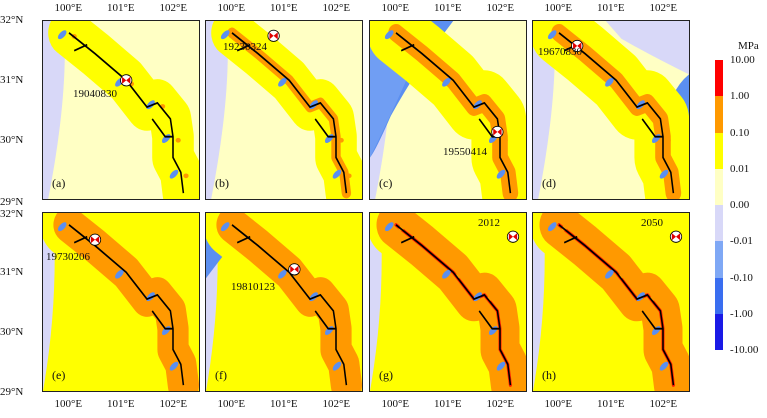  Describe the element at coordinates (742, 60) in the screenshot. I see `colorbar-tick-label: 10.00` at that location.